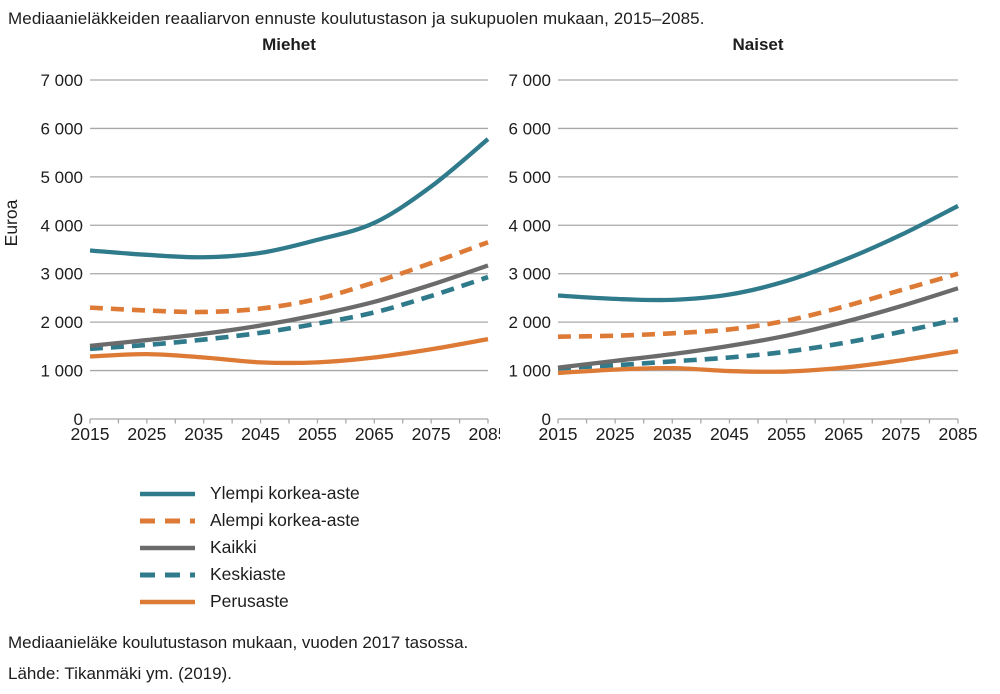  I want to click on footnote-source: Lähde: Tikanmäki ym. (2019)., so click(120, 673).